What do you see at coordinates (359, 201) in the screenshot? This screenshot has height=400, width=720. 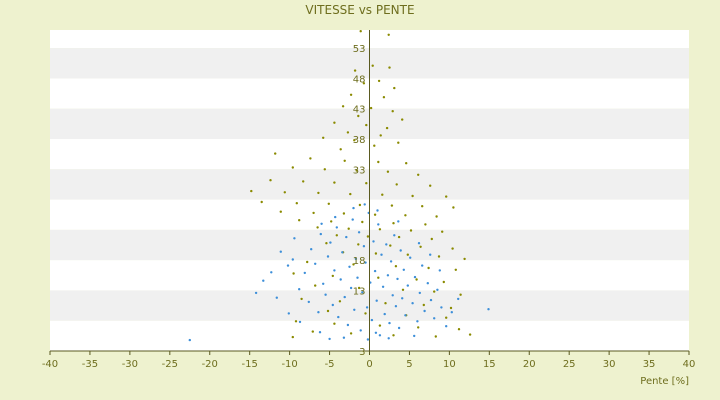 I see `y-ticks: 3 13 18 33 38 43 48 53` at bounding box center [359, 201].